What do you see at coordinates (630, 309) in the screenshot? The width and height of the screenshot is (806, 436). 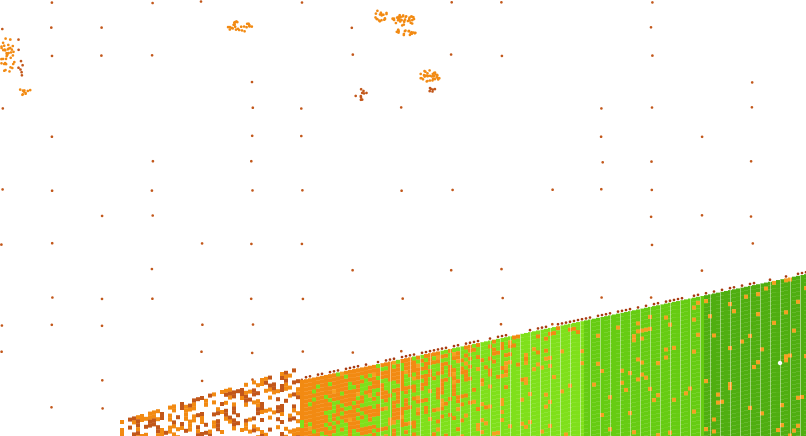 I see `edge-dot` at bounding box center [630, 309].